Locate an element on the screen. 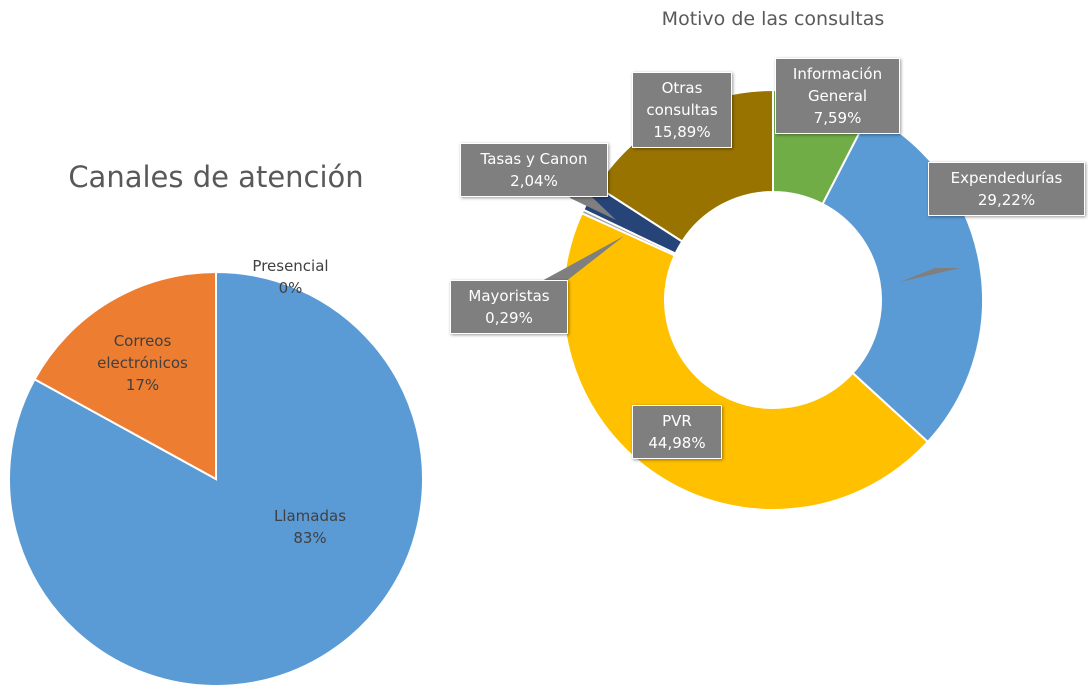 The image size is (1088, 685). data-label: Información General 7,59% is located at coordinates (837, 96).